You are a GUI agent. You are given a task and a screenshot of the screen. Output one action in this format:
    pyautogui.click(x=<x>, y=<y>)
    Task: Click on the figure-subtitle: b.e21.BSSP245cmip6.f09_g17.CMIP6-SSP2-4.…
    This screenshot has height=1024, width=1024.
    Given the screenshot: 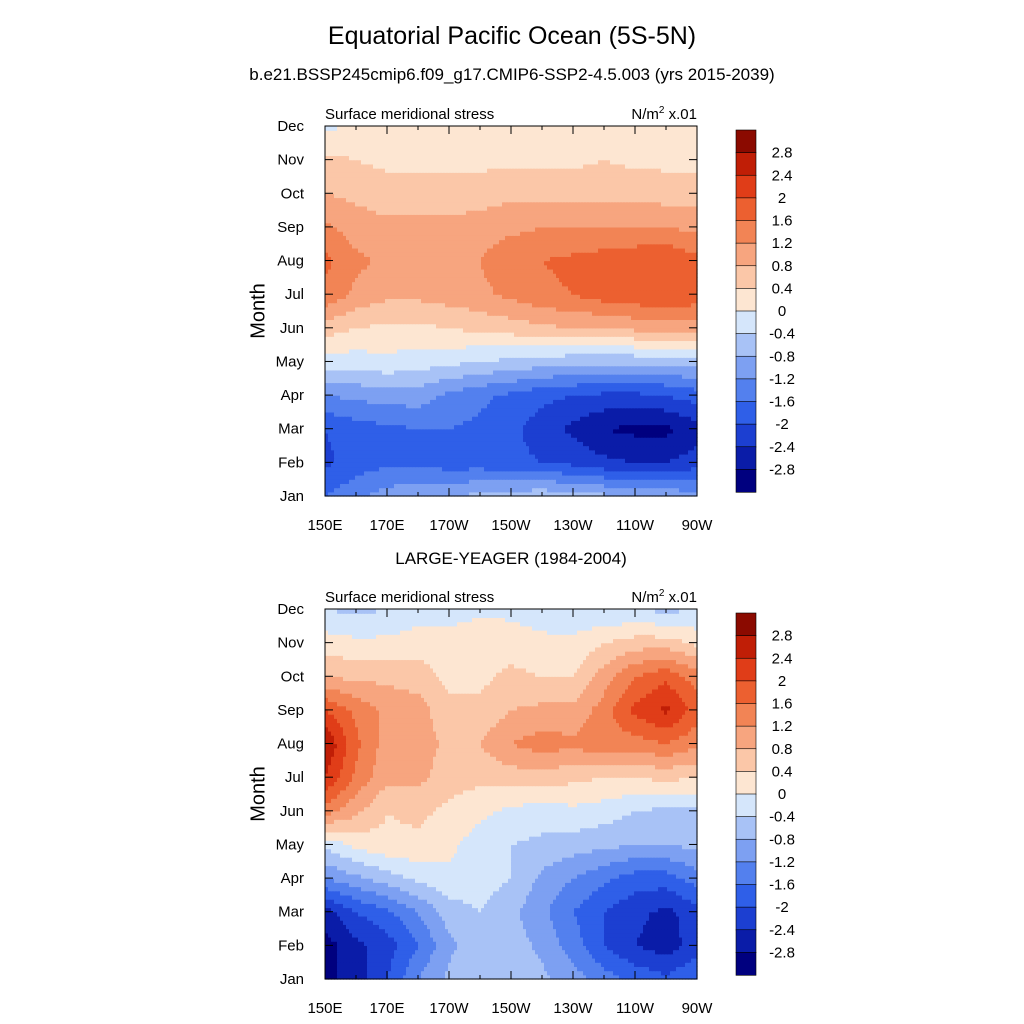 What is the action you would take?
    pyautogui.click(x=512, y=75)
    